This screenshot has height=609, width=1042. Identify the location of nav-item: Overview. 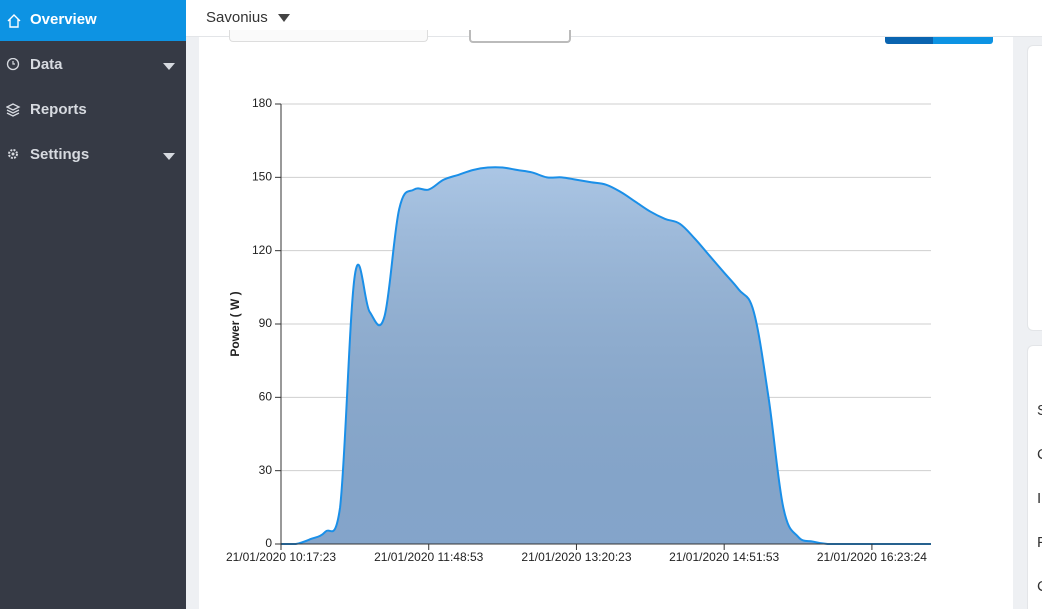
(93, 20).